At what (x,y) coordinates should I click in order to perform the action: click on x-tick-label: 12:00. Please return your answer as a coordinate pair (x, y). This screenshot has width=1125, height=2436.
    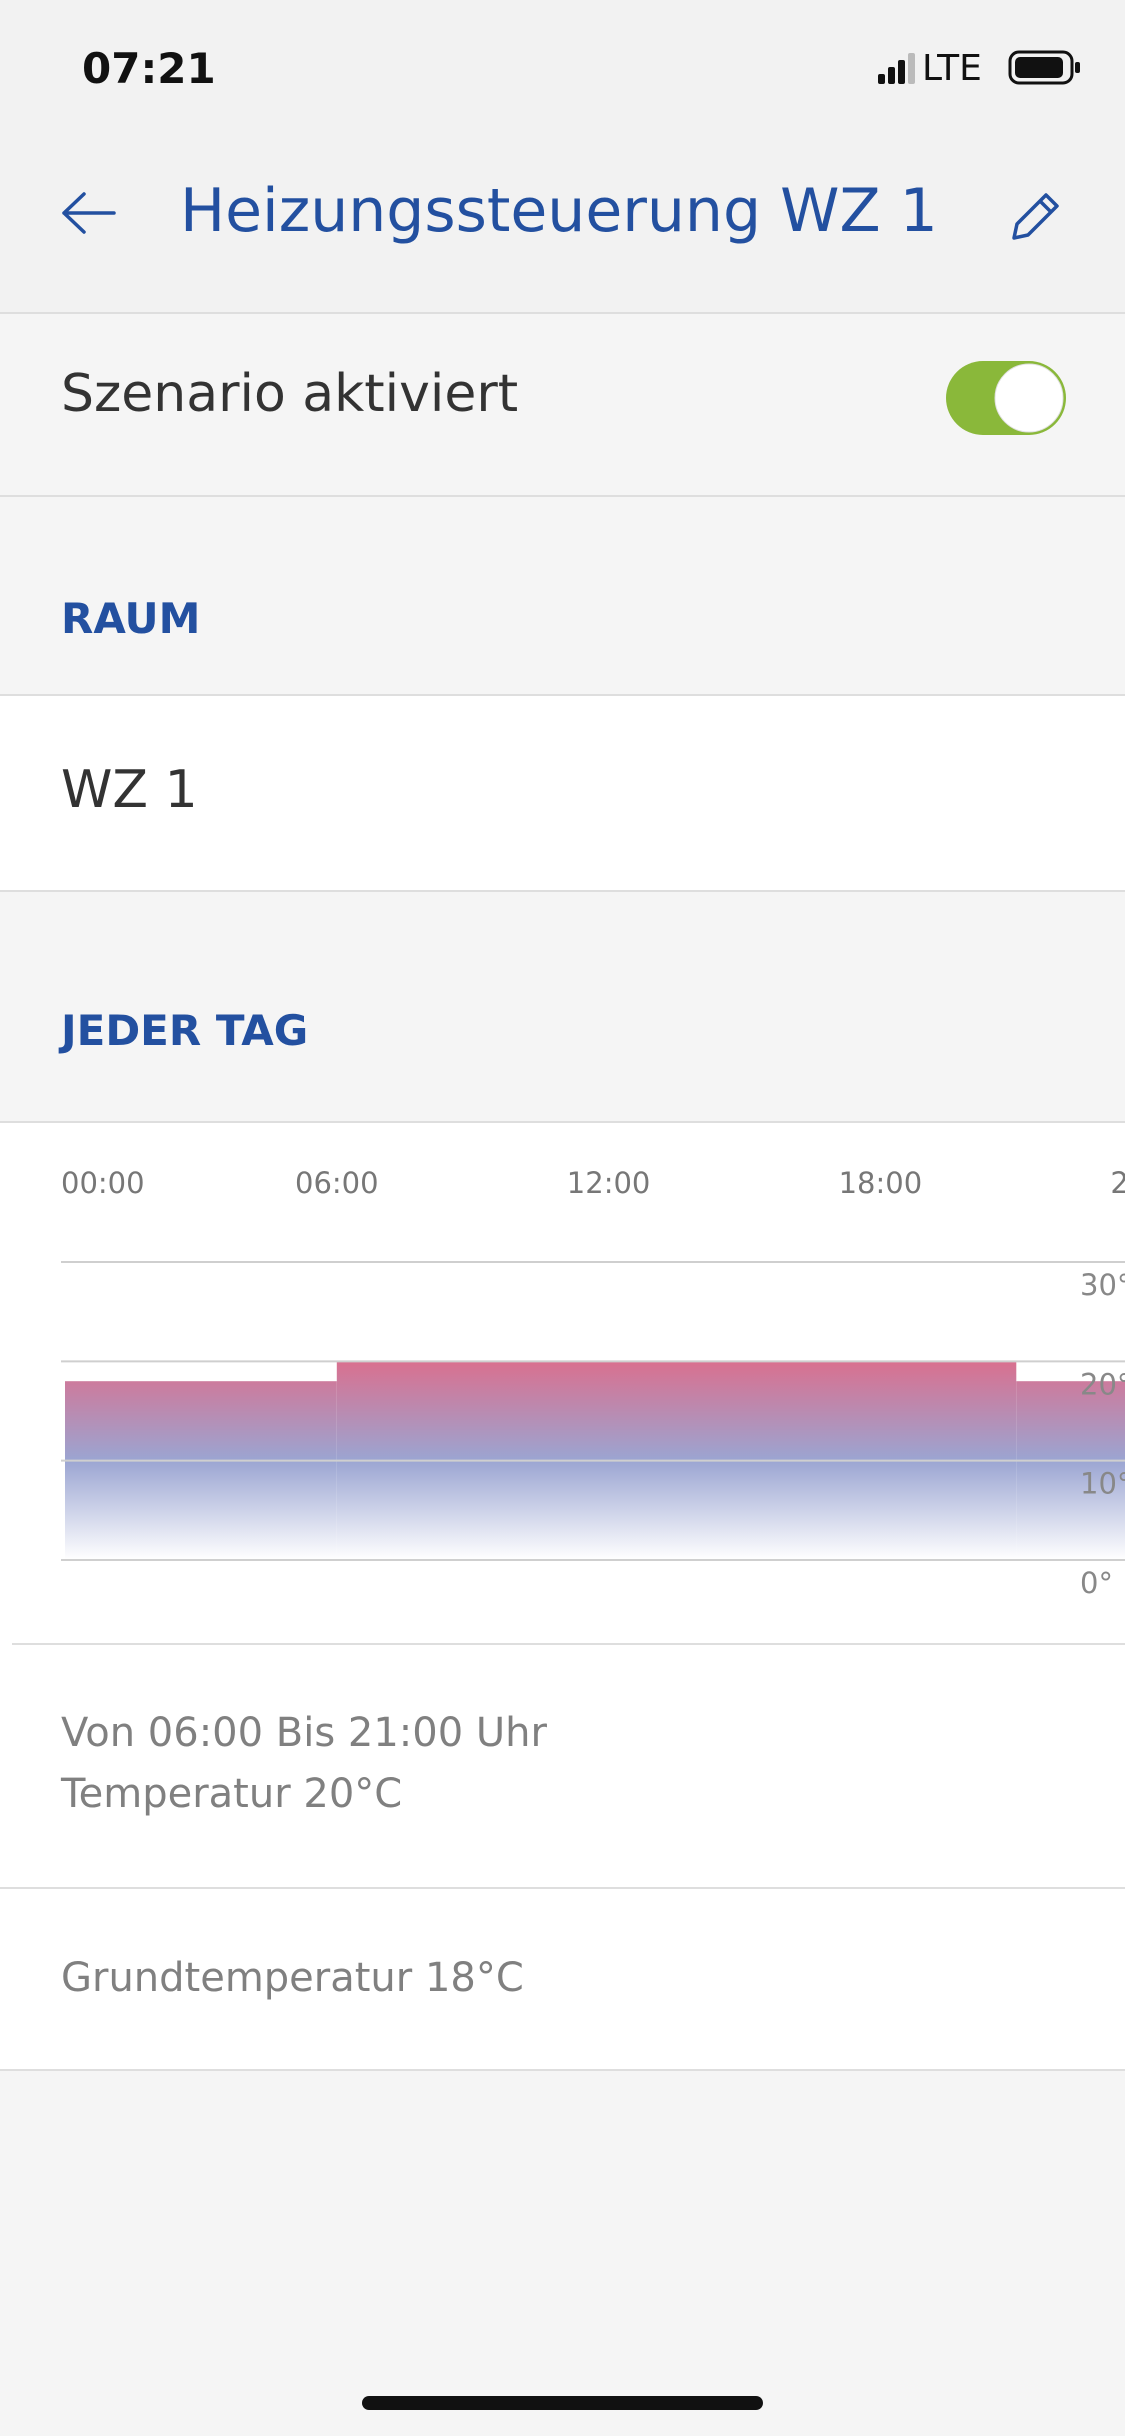
    Looking at the image, I should click on (609, 1183).